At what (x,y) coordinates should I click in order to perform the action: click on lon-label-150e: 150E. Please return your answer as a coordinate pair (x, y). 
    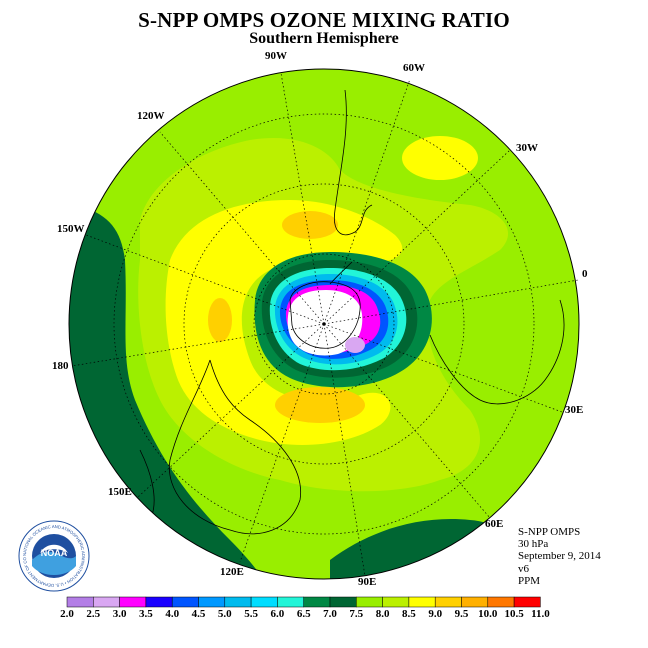
    Looking at the image, I should click on (120, 492).